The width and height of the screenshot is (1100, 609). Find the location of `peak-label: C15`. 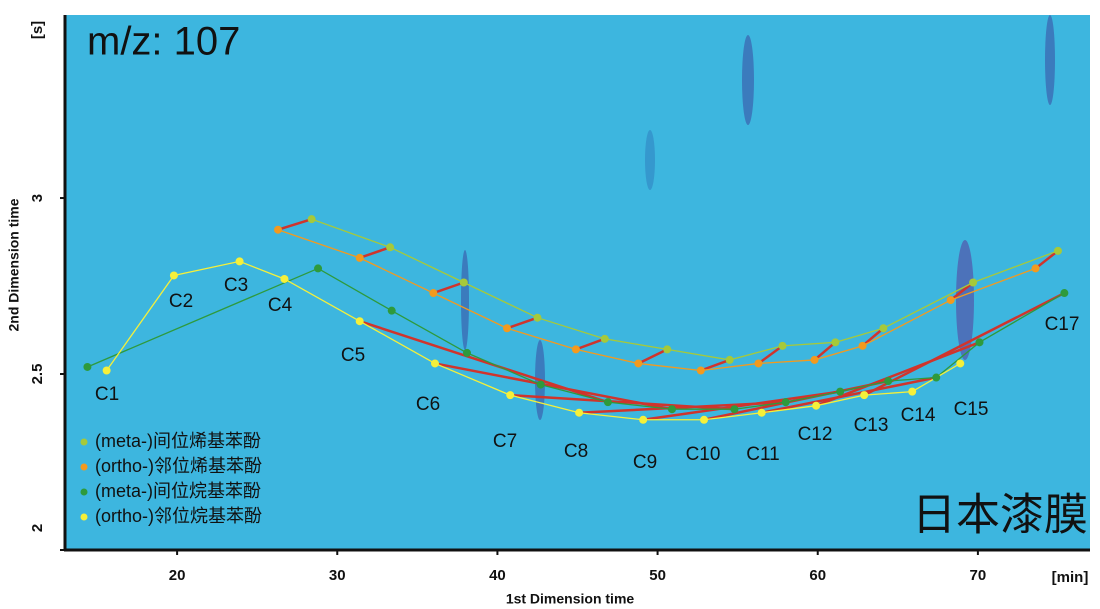

peak-label: C15 is located at coordinates (971, 409).